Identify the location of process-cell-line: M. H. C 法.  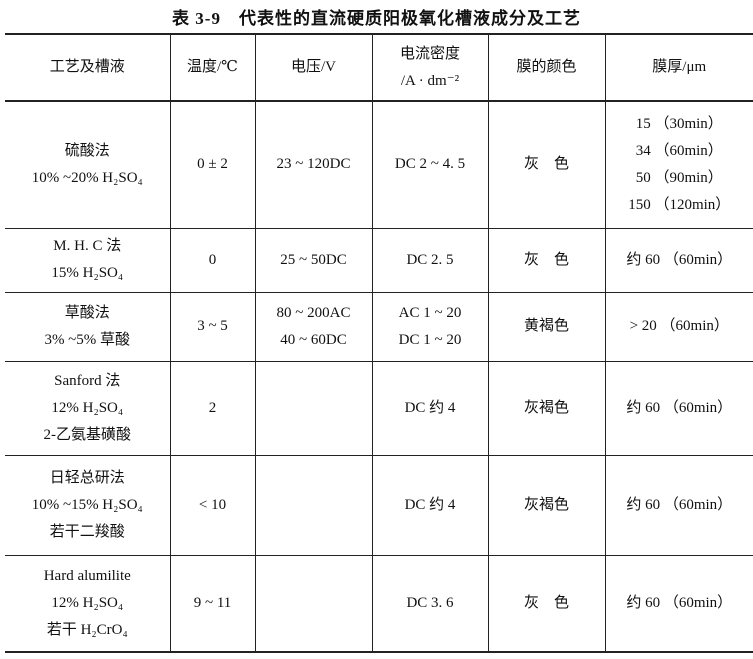
(87, 246).